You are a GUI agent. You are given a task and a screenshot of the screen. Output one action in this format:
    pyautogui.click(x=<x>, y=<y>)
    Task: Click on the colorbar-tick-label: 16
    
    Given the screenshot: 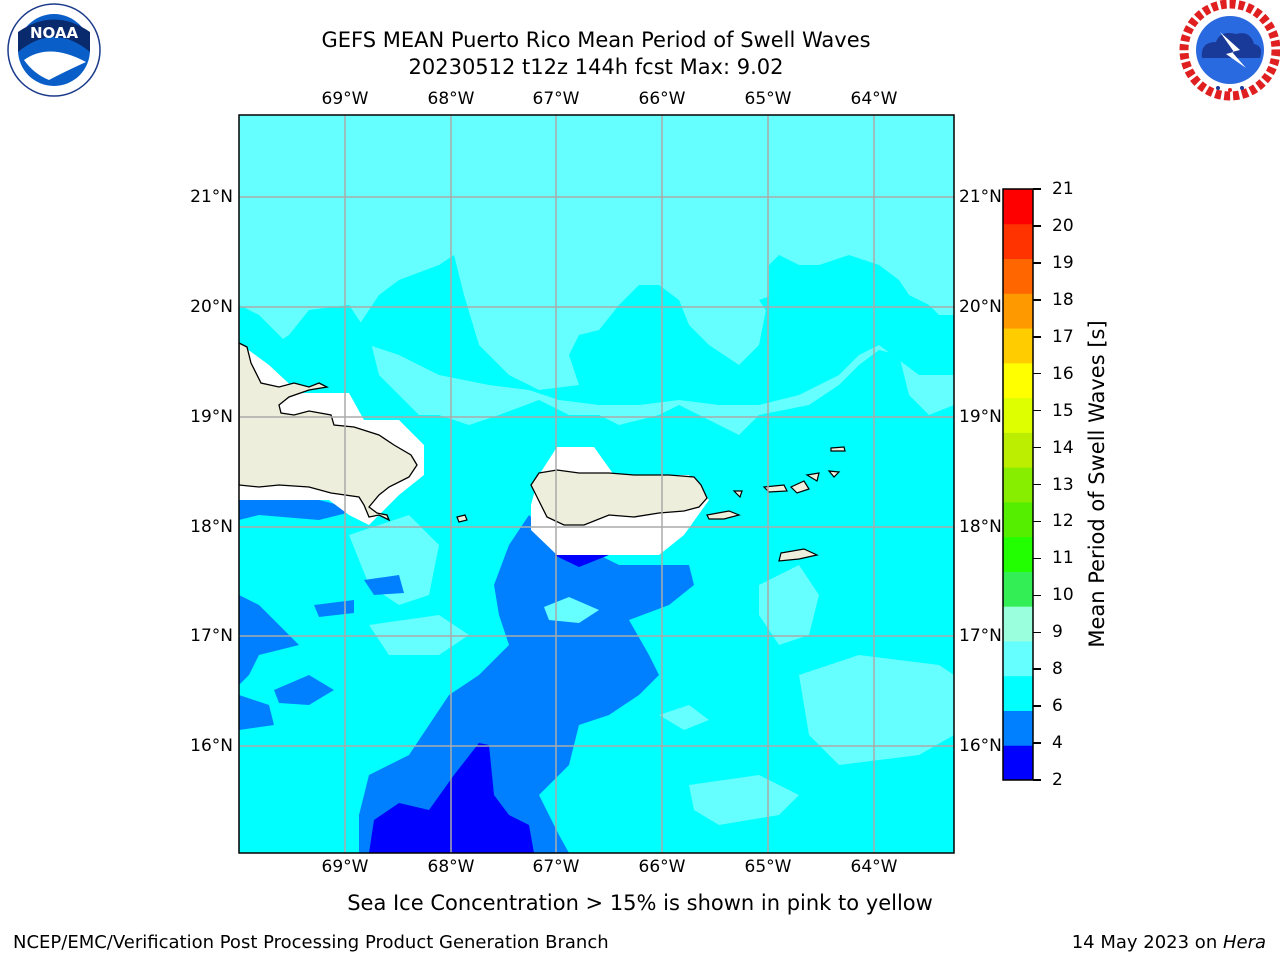 What is the action you would take?
    pyautogui.click(x=1063, y=373)
    